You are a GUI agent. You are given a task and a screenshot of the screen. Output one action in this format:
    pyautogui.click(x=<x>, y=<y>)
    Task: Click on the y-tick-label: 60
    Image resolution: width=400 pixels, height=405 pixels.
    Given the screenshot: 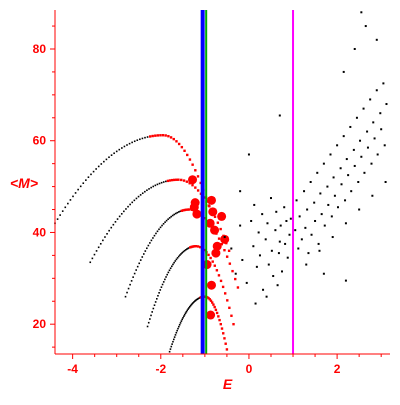 What is the action you would take?
    pyautogui.click(x=40, y=141)
    